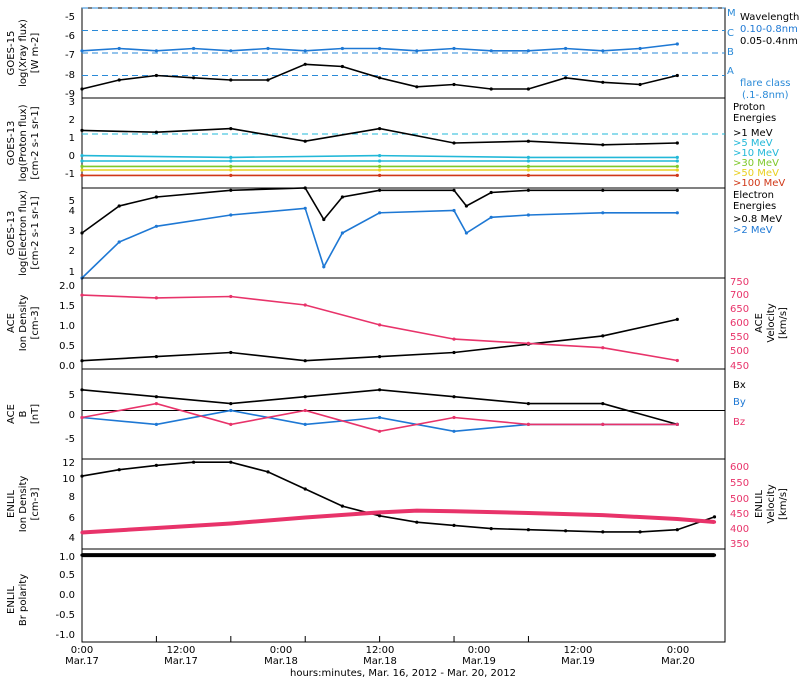 Image resolution: width=800 pixels, height=680 pixels. What do you see at coordinates (11, 53) in the screenshot?
I see `ylabel-line1: GOES-15` at bounding box center [11, 53].